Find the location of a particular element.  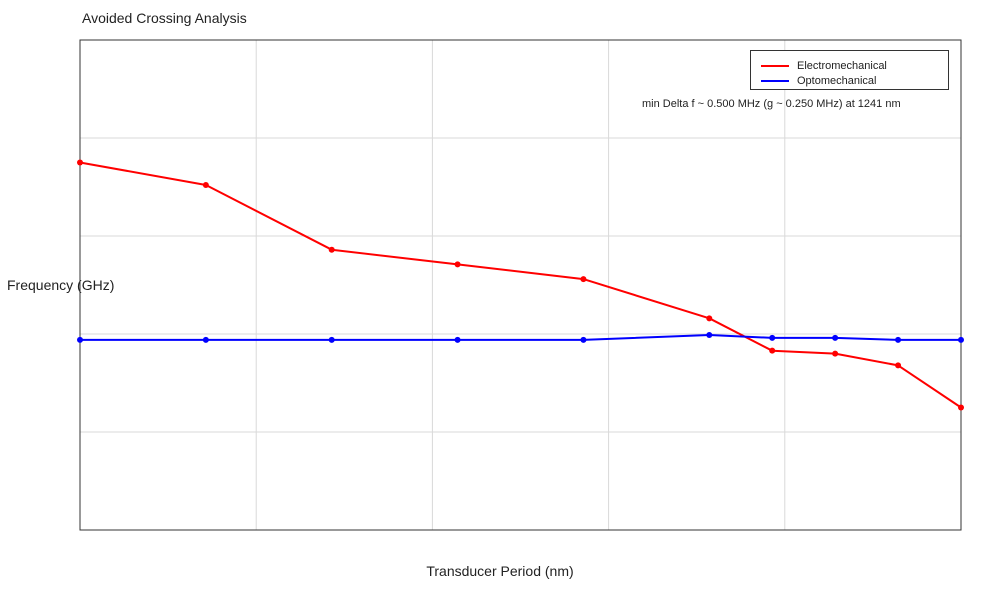

series-line-optomechanical is located at coordinates (520, 337).